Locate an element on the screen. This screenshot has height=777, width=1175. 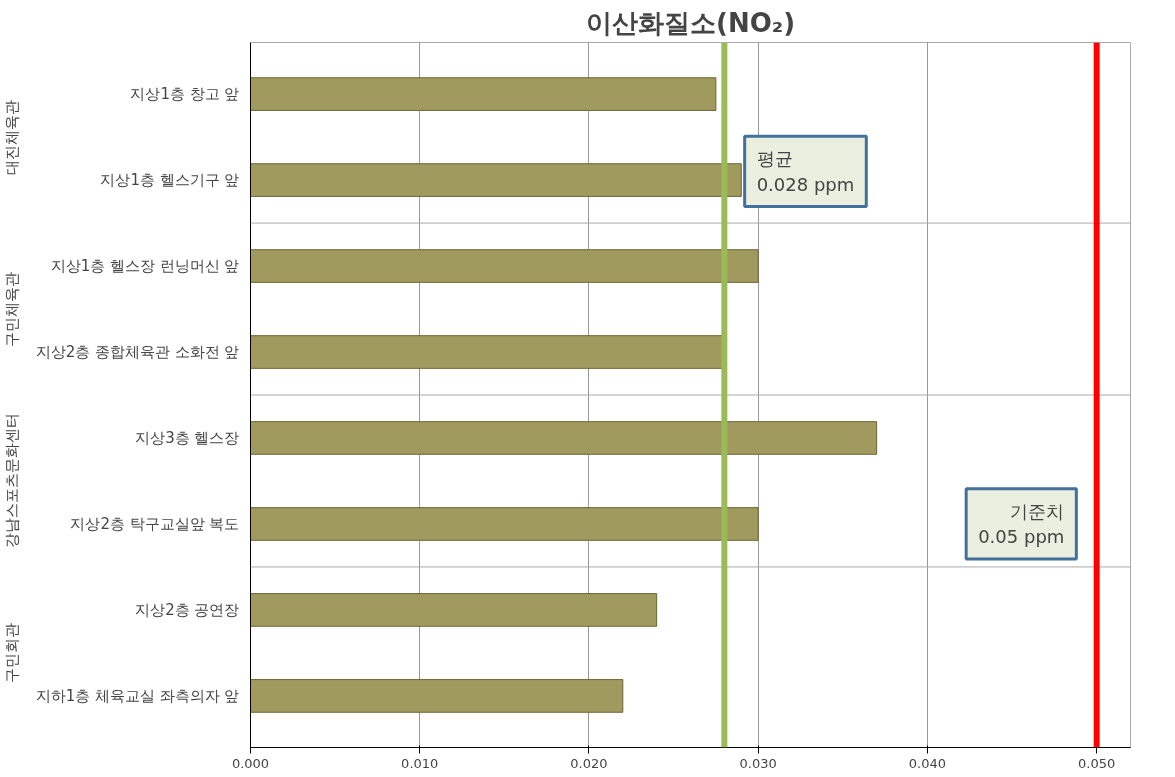
y-tick-label: 지상1층 창고 앞 is located at coordinates (185, 94).